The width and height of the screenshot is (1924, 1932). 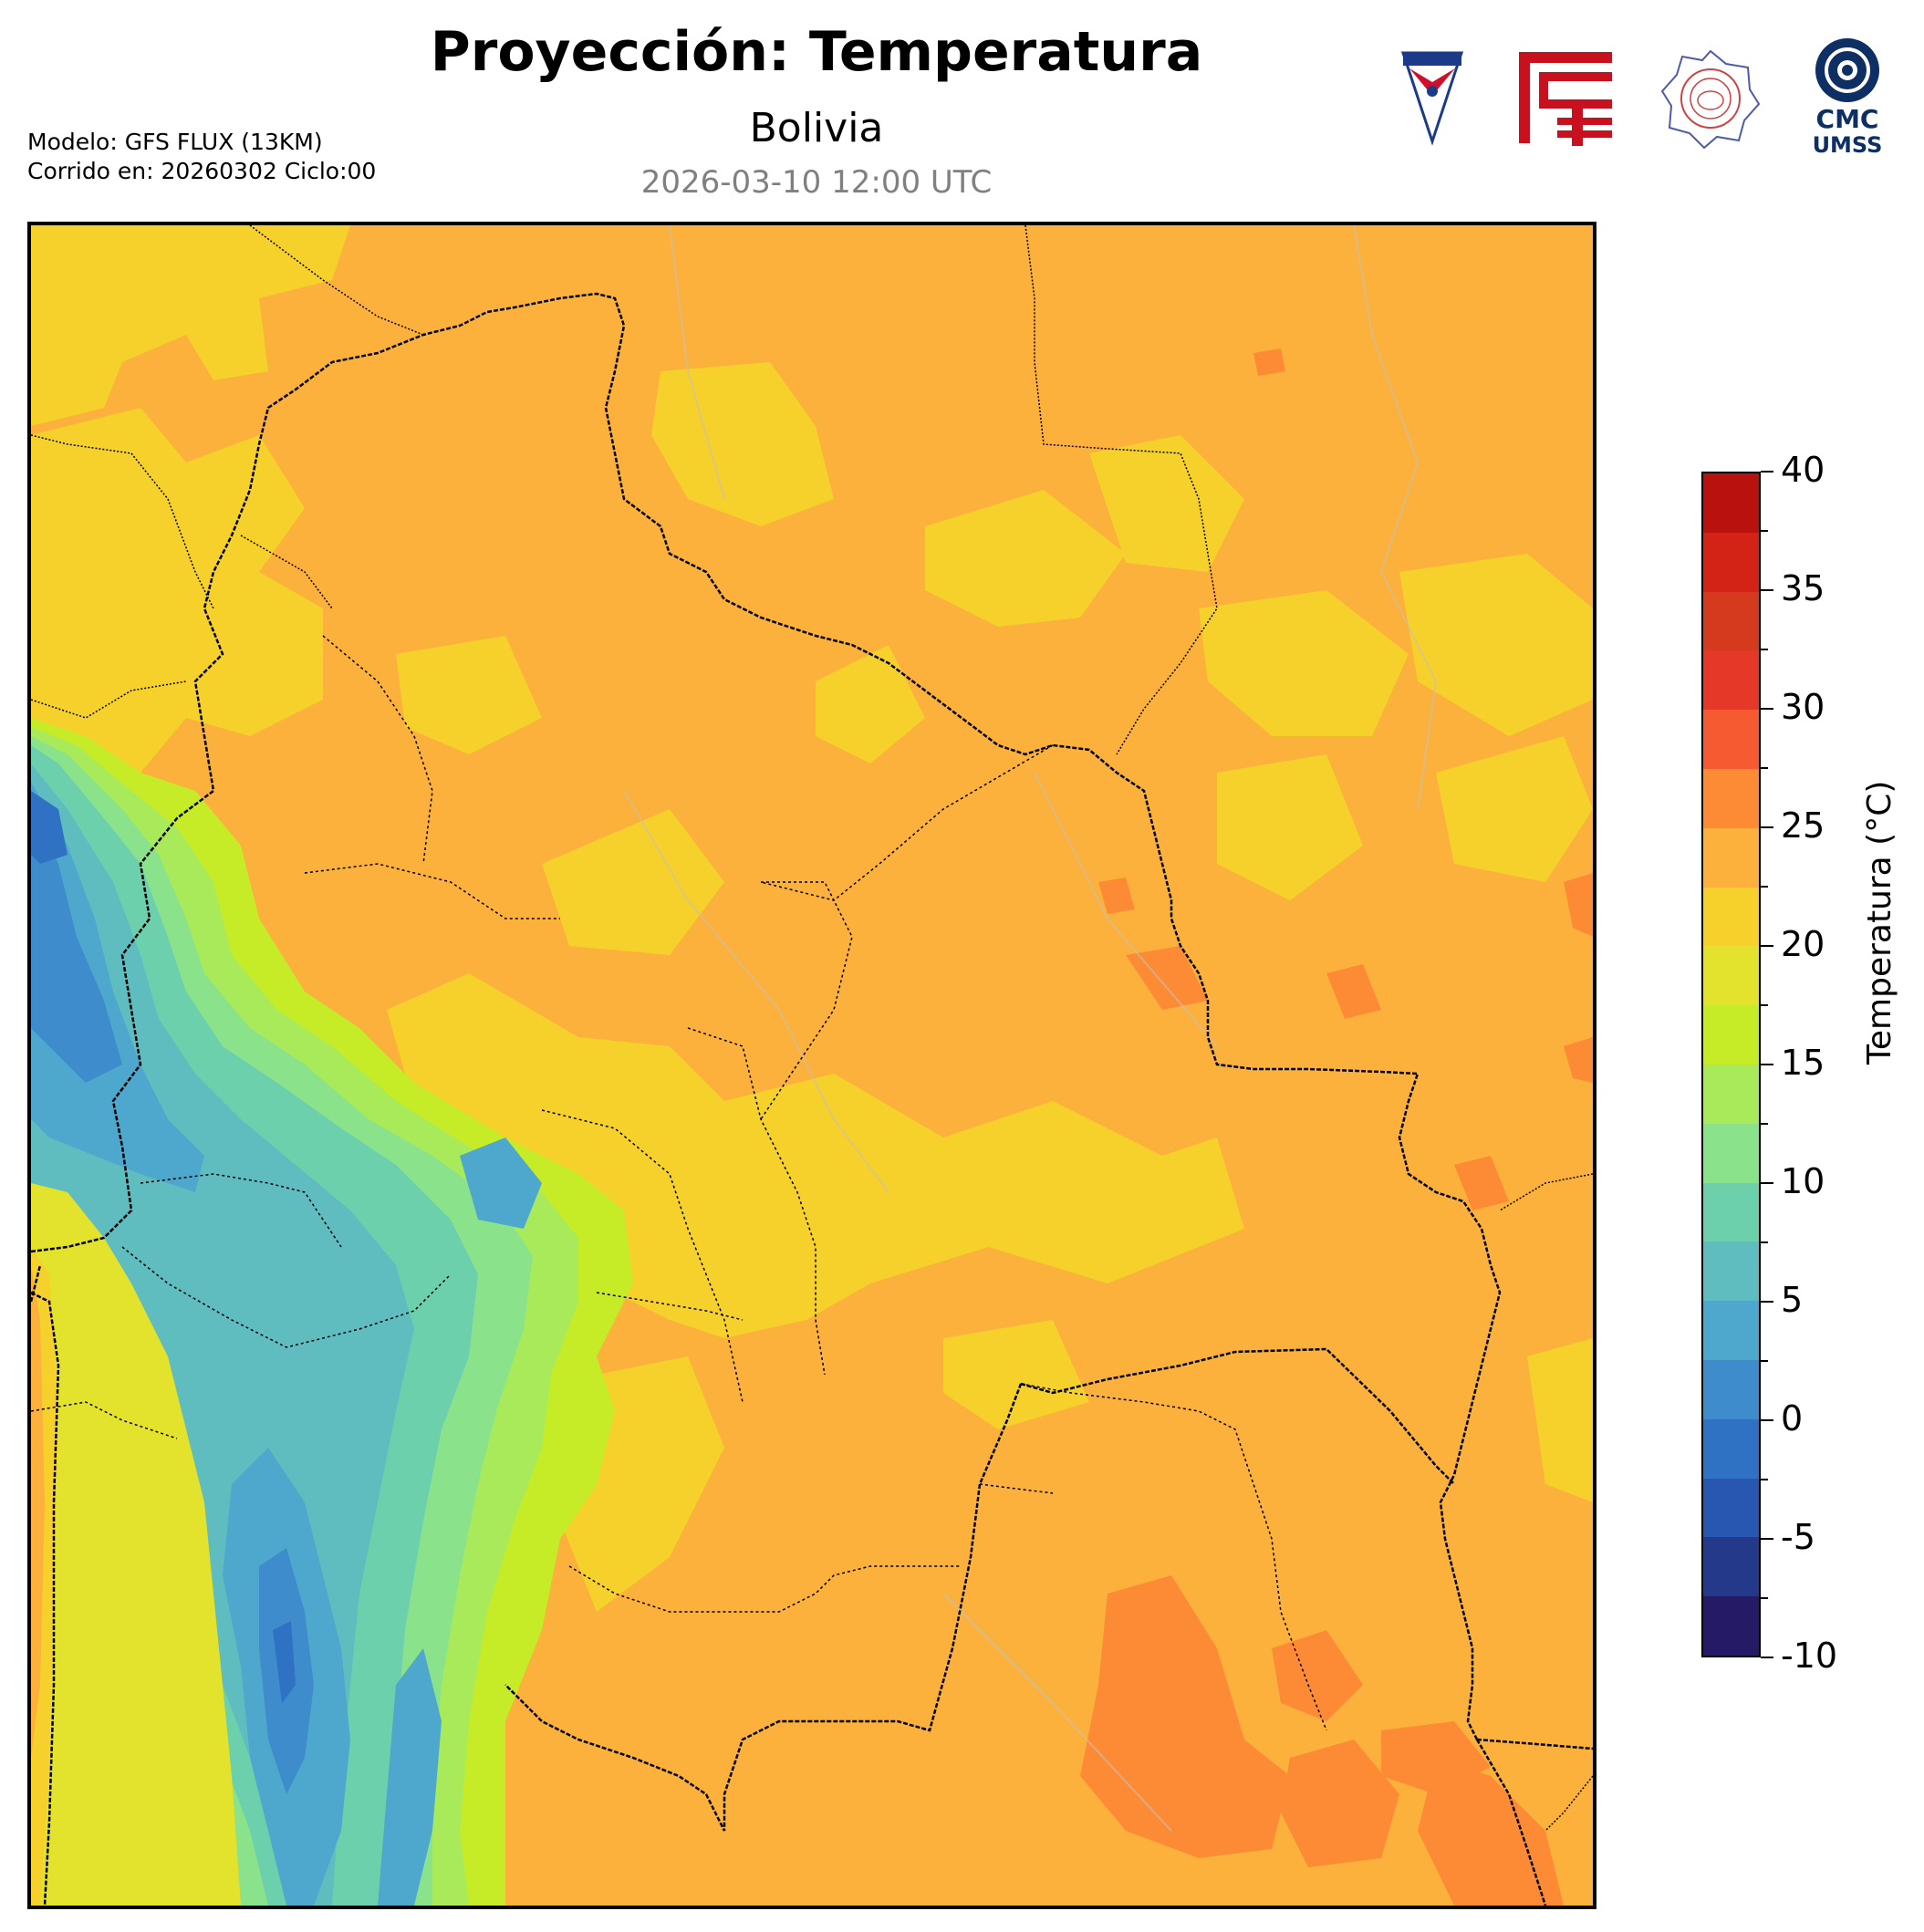 I want to click on colorbar-tick-label: 15, so click(x=1803, y=1063).